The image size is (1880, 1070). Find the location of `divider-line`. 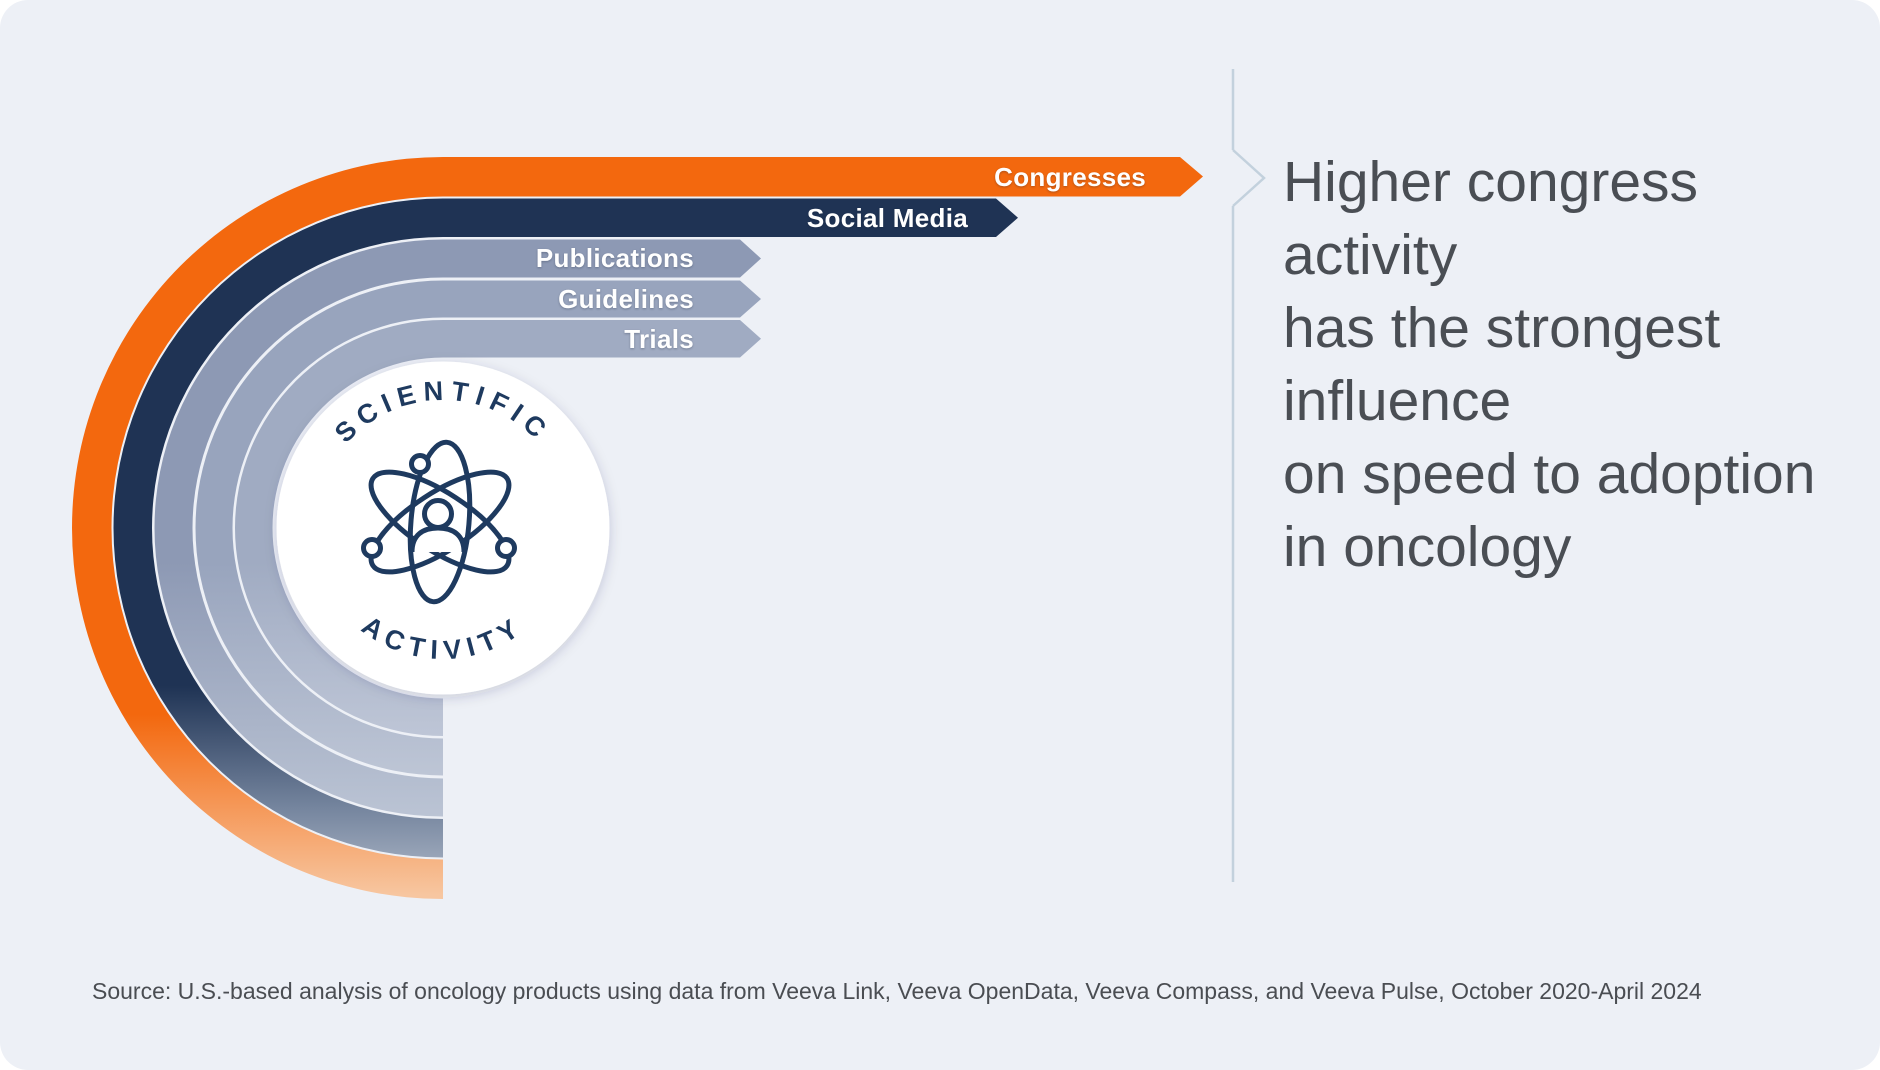

divider-line is located at coordinates (1248, 475).